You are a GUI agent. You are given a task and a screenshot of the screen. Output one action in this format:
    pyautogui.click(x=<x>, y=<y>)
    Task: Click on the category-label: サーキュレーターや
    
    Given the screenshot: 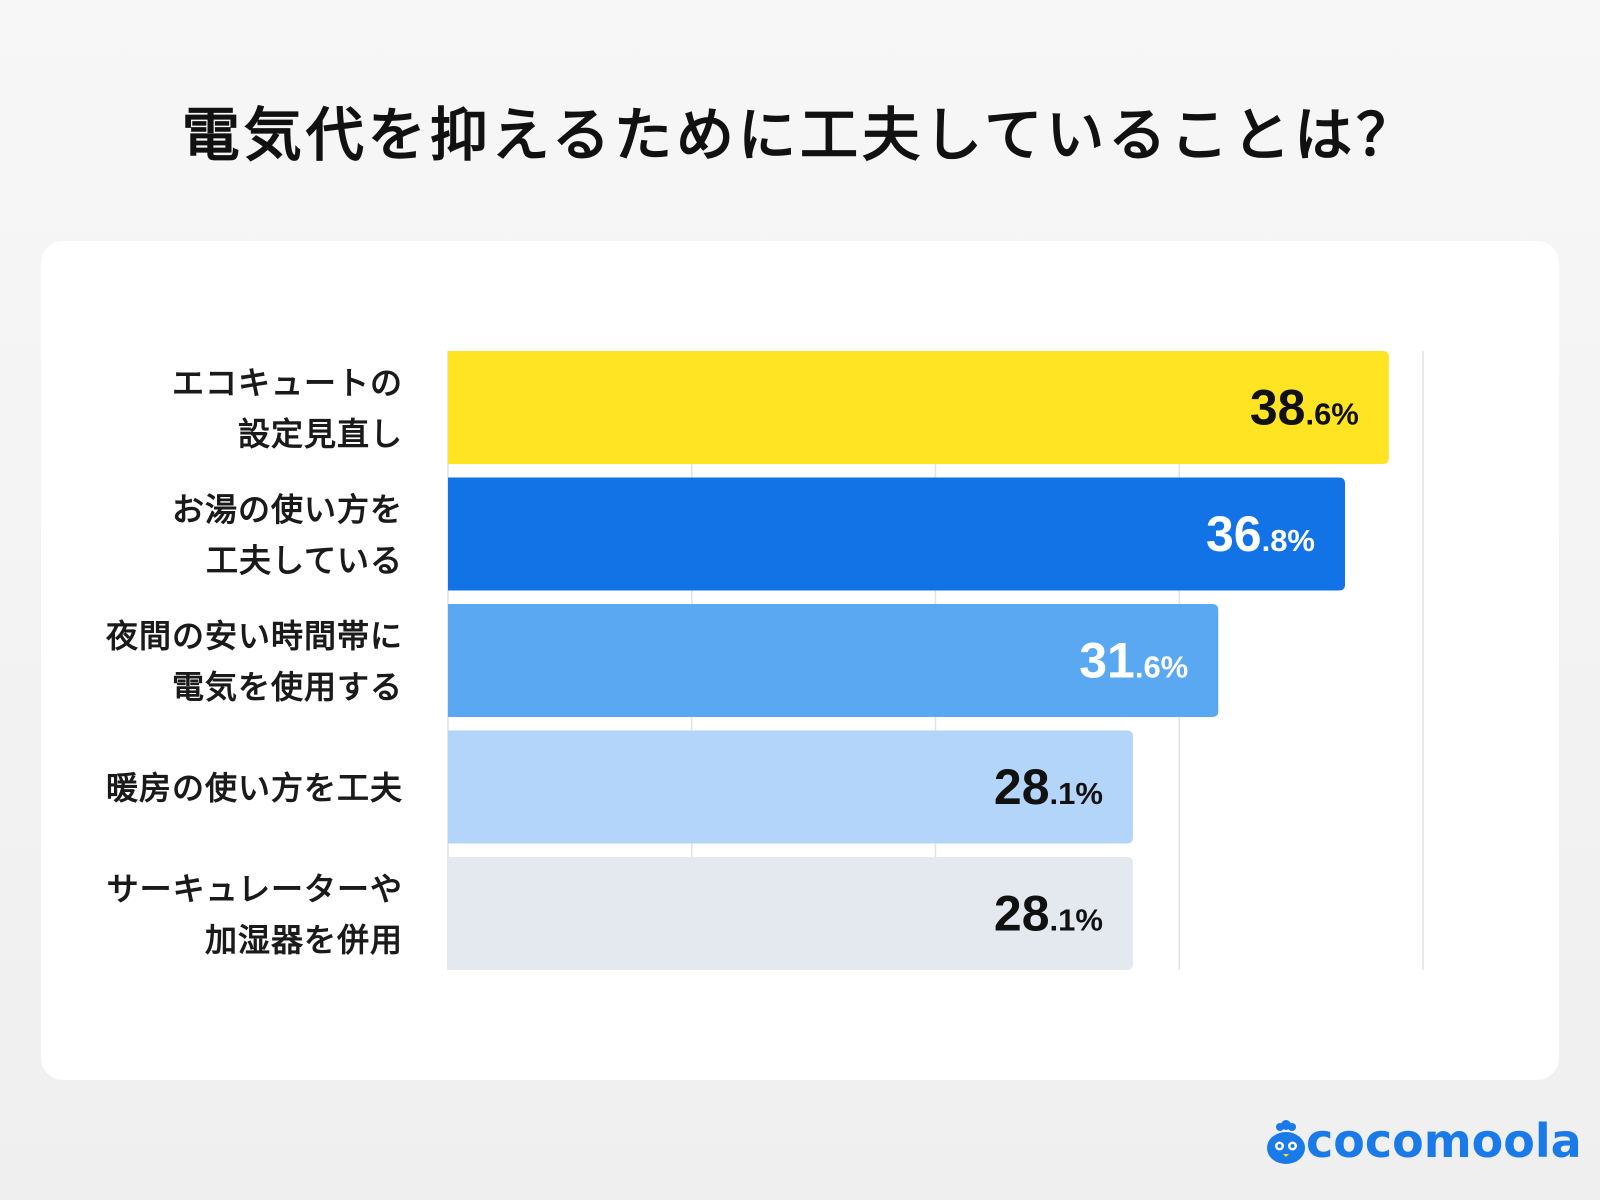 What is the action you would take?
    pyautogui.click(x=255, y=889)
    